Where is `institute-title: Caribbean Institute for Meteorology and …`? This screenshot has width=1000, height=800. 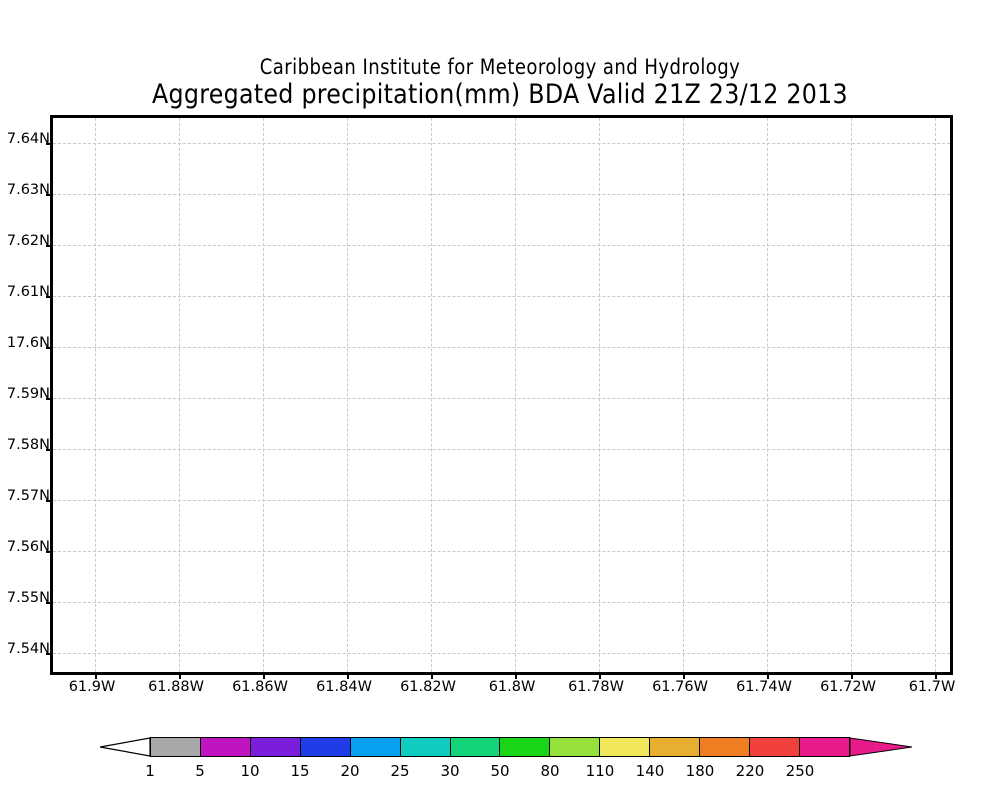 institute-title: Caribbean Institute for Meteorology and … is located at coordinates (500, 67).